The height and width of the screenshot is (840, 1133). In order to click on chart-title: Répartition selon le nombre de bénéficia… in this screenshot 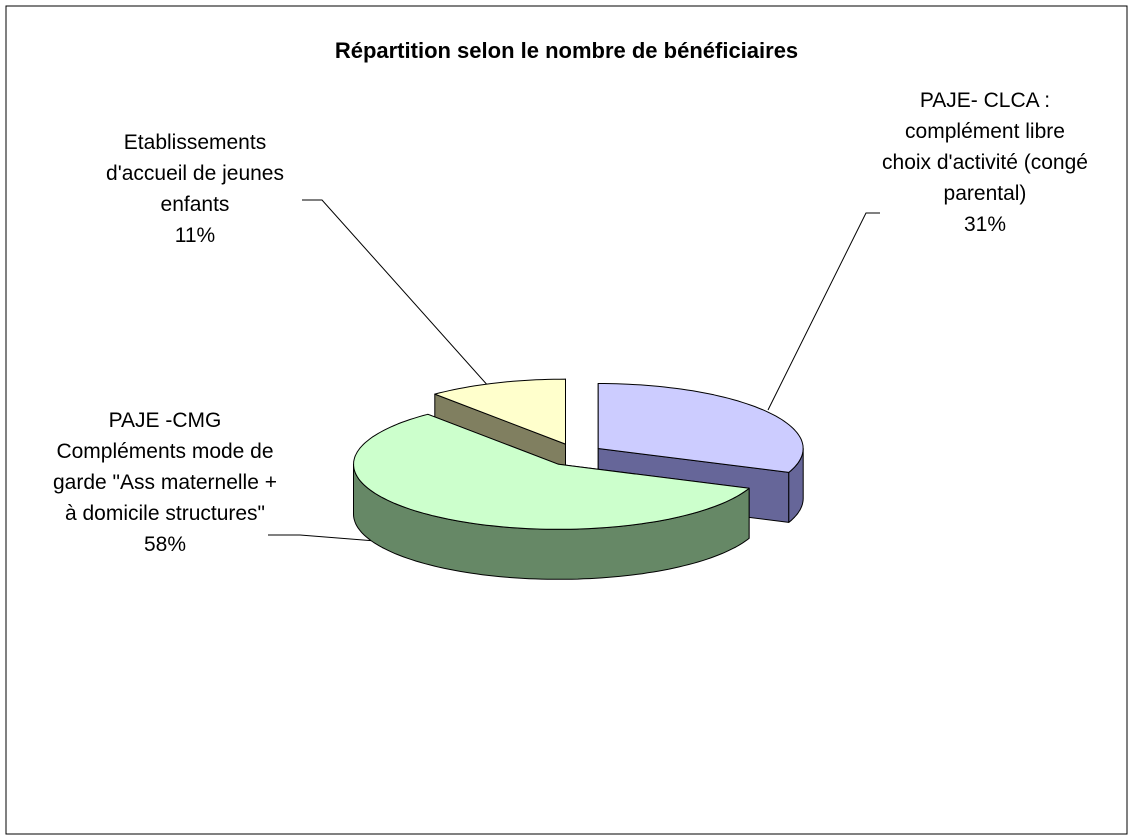, I will do `click(566, 50)`.